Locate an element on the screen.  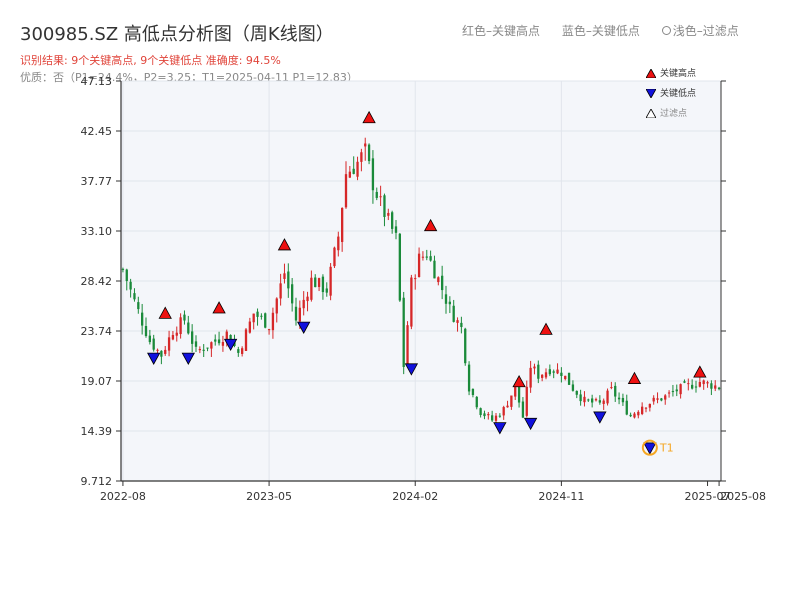
x-tick-label: 2025-07 is located at coordinates (708, 496).